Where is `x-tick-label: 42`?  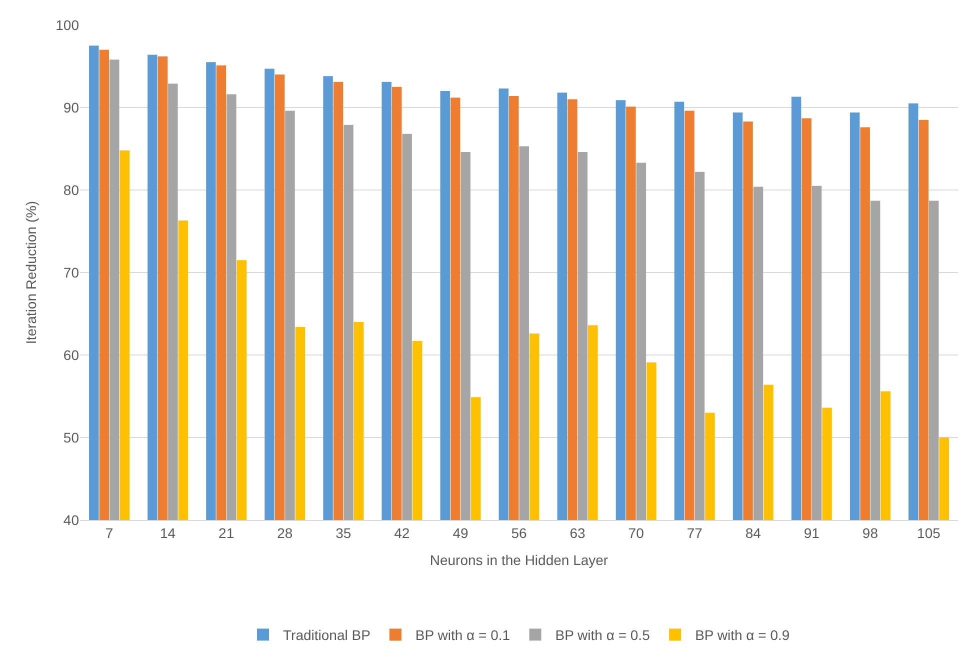 x-tick-label: 42 is located at coordinates (402, 532).